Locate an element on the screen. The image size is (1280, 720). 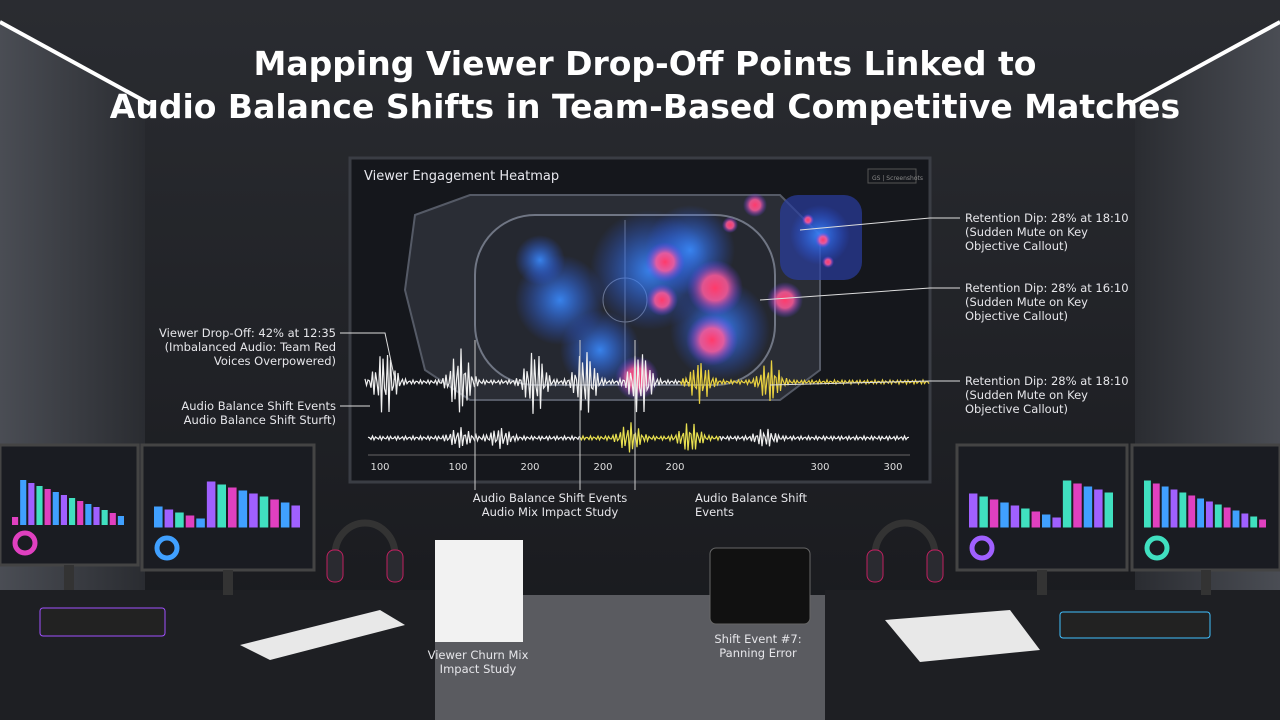
paper is located at coordinates (962, 636).